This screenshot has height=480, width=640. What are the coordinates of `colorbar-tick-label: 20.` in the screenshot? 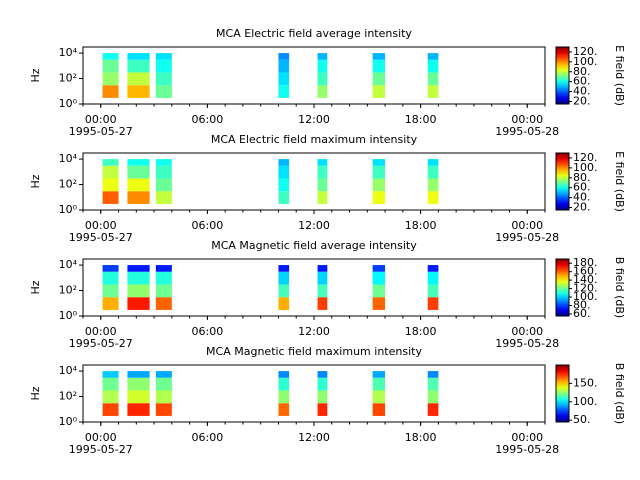 It's located at (582, 207).